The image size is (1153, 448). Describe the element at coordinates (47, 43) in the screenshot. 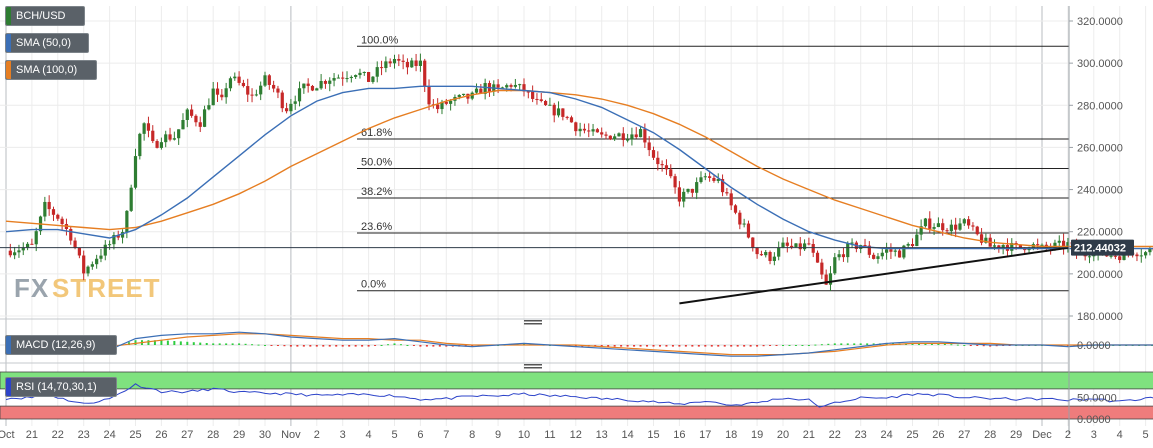

I see `legend-sma50: SMA (50,0)` at that location.